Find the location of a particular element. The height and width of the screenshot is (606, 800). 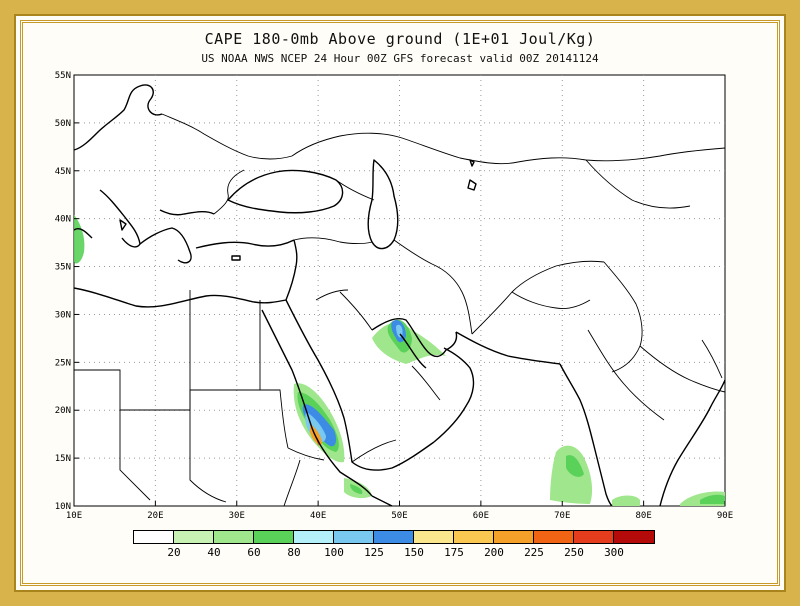

color-legend-labels: 20 40 60 80 100 125 150 175 200 225 250 300 is located at coordinates (400, 553).